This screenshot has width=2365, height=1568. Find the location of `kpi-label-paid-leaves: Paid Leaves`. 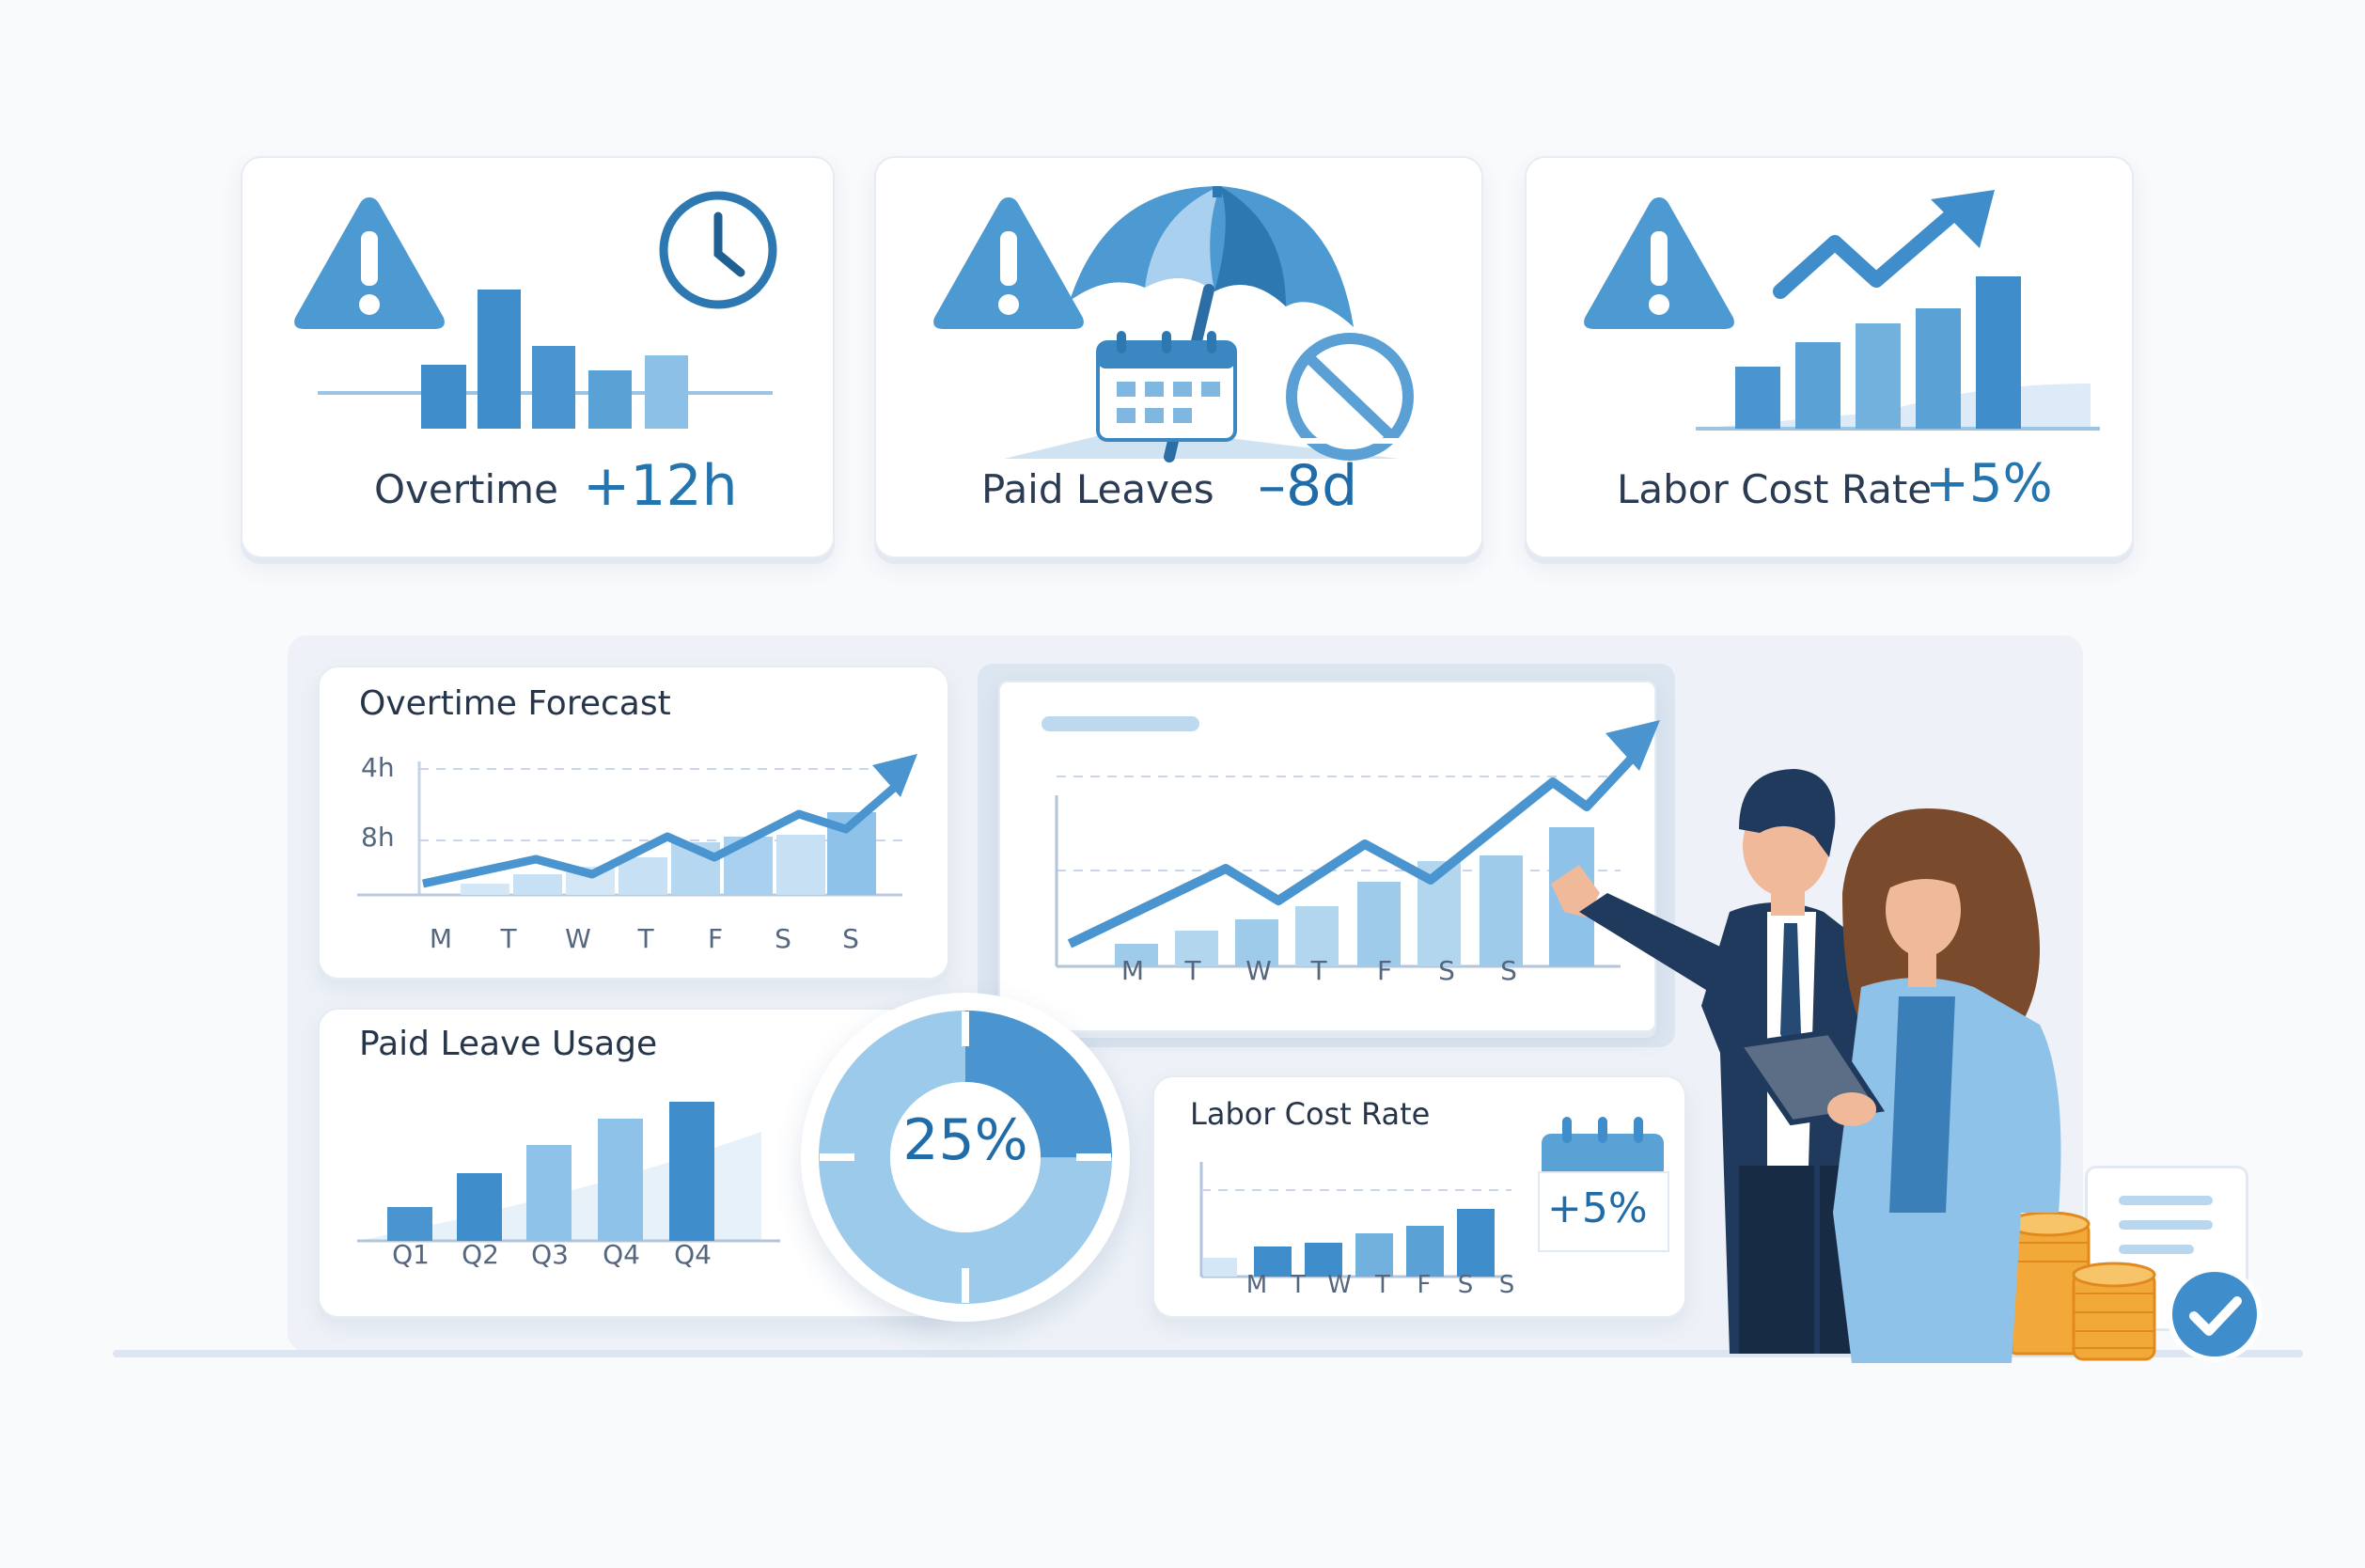

kpi-label-paid-leaves: Paid Leaves is located at coordinates (1097, 489).